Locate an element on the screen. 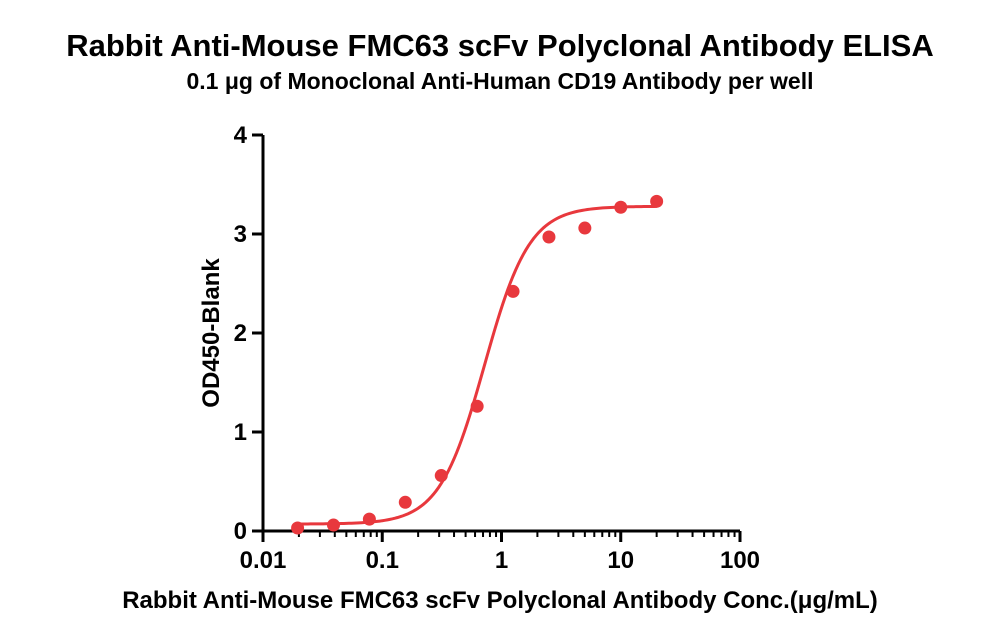  y-tick-label: 4 is located at coordinates (241, 135).